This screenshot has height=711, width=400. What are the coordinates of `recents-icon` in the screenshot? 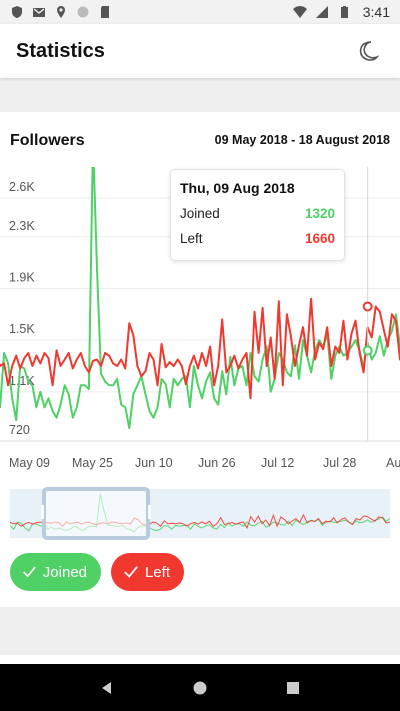 It's located at (293, 688).